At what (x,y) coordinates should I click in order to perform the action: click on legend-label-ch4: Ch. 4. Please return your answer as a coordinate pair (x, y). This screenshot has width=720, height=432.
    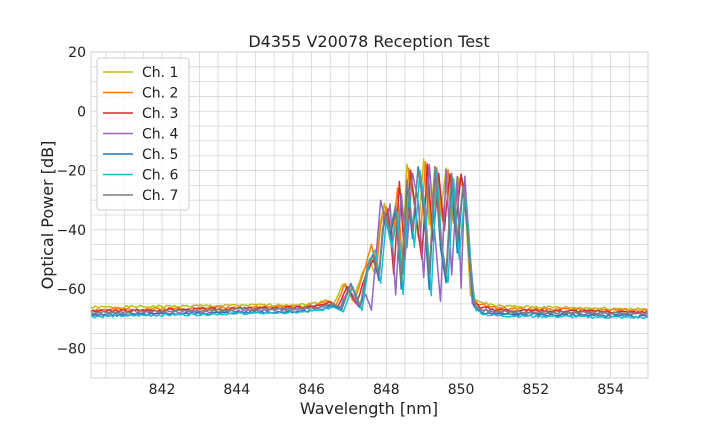
    Looking at the image, I should click on (160, 135).